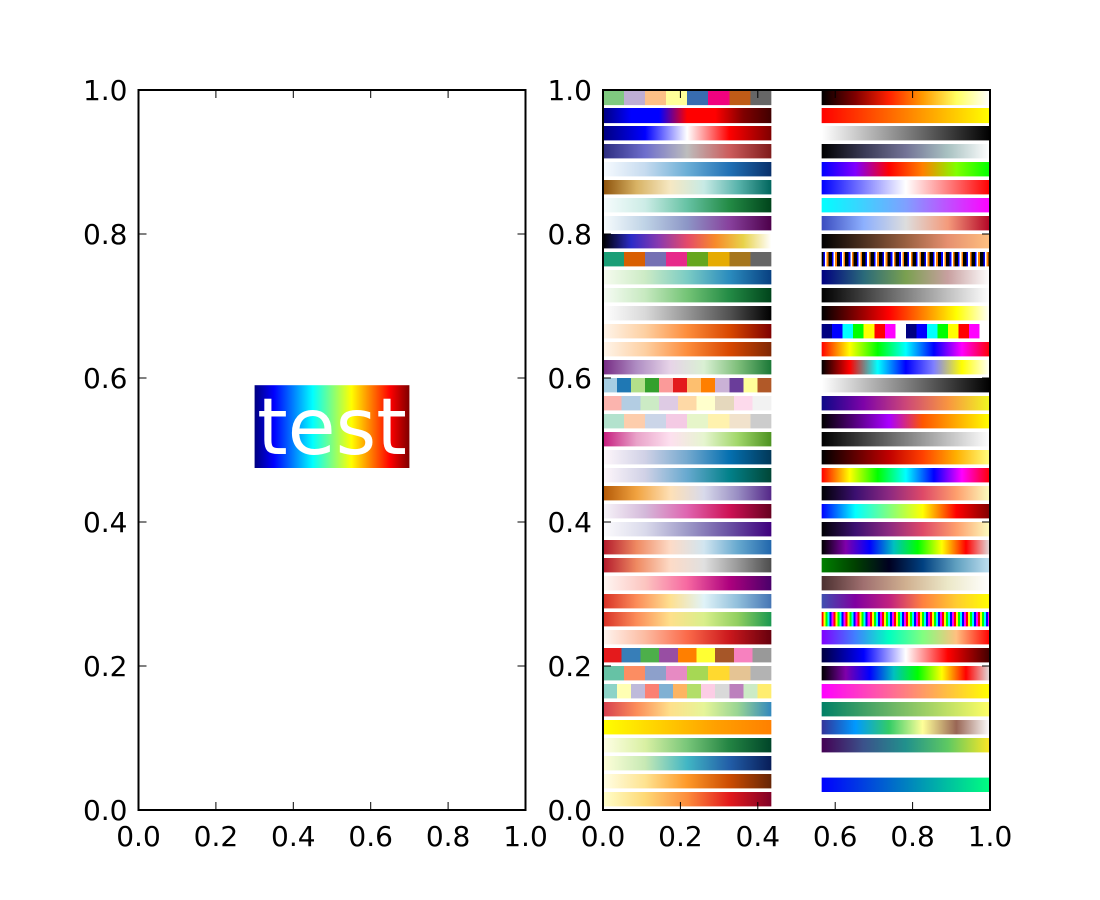 This screenshot has width=1100, height=900. I want to click on text-background-gradient, so click(332, 426).